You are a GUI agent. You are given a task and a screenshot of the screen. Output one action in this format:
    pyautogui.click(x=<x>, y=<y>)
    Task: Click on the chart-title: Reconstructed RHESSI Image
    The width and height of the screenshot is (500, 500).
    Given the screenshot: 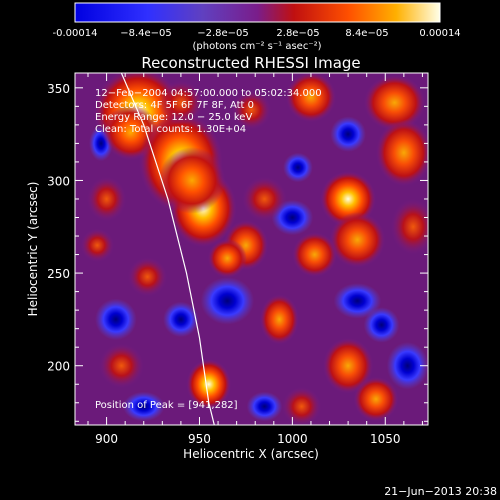 What is the action you would take?
    pyautogui.click(x=250, y=63)
    